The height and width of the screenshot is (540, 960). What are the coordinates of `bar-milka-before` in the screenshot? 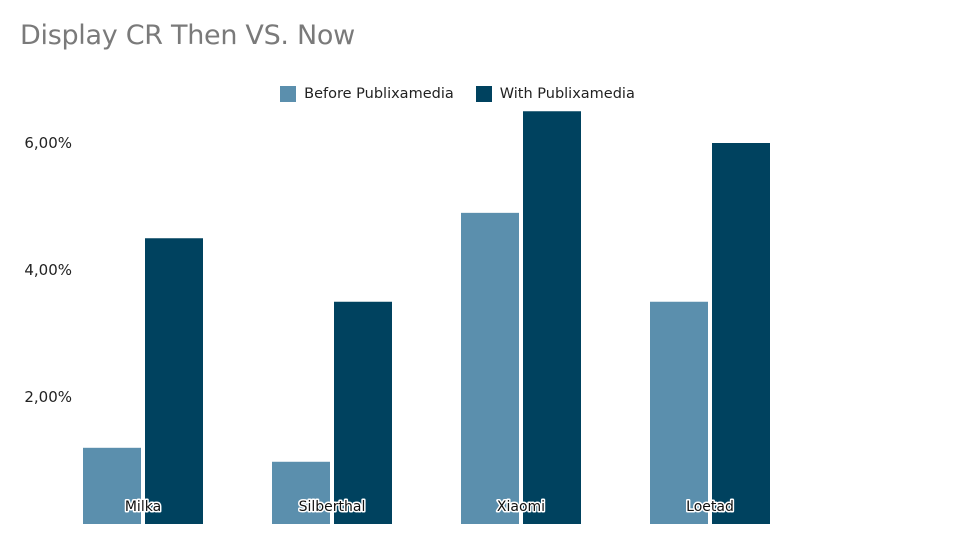 It's located at (112, 485).